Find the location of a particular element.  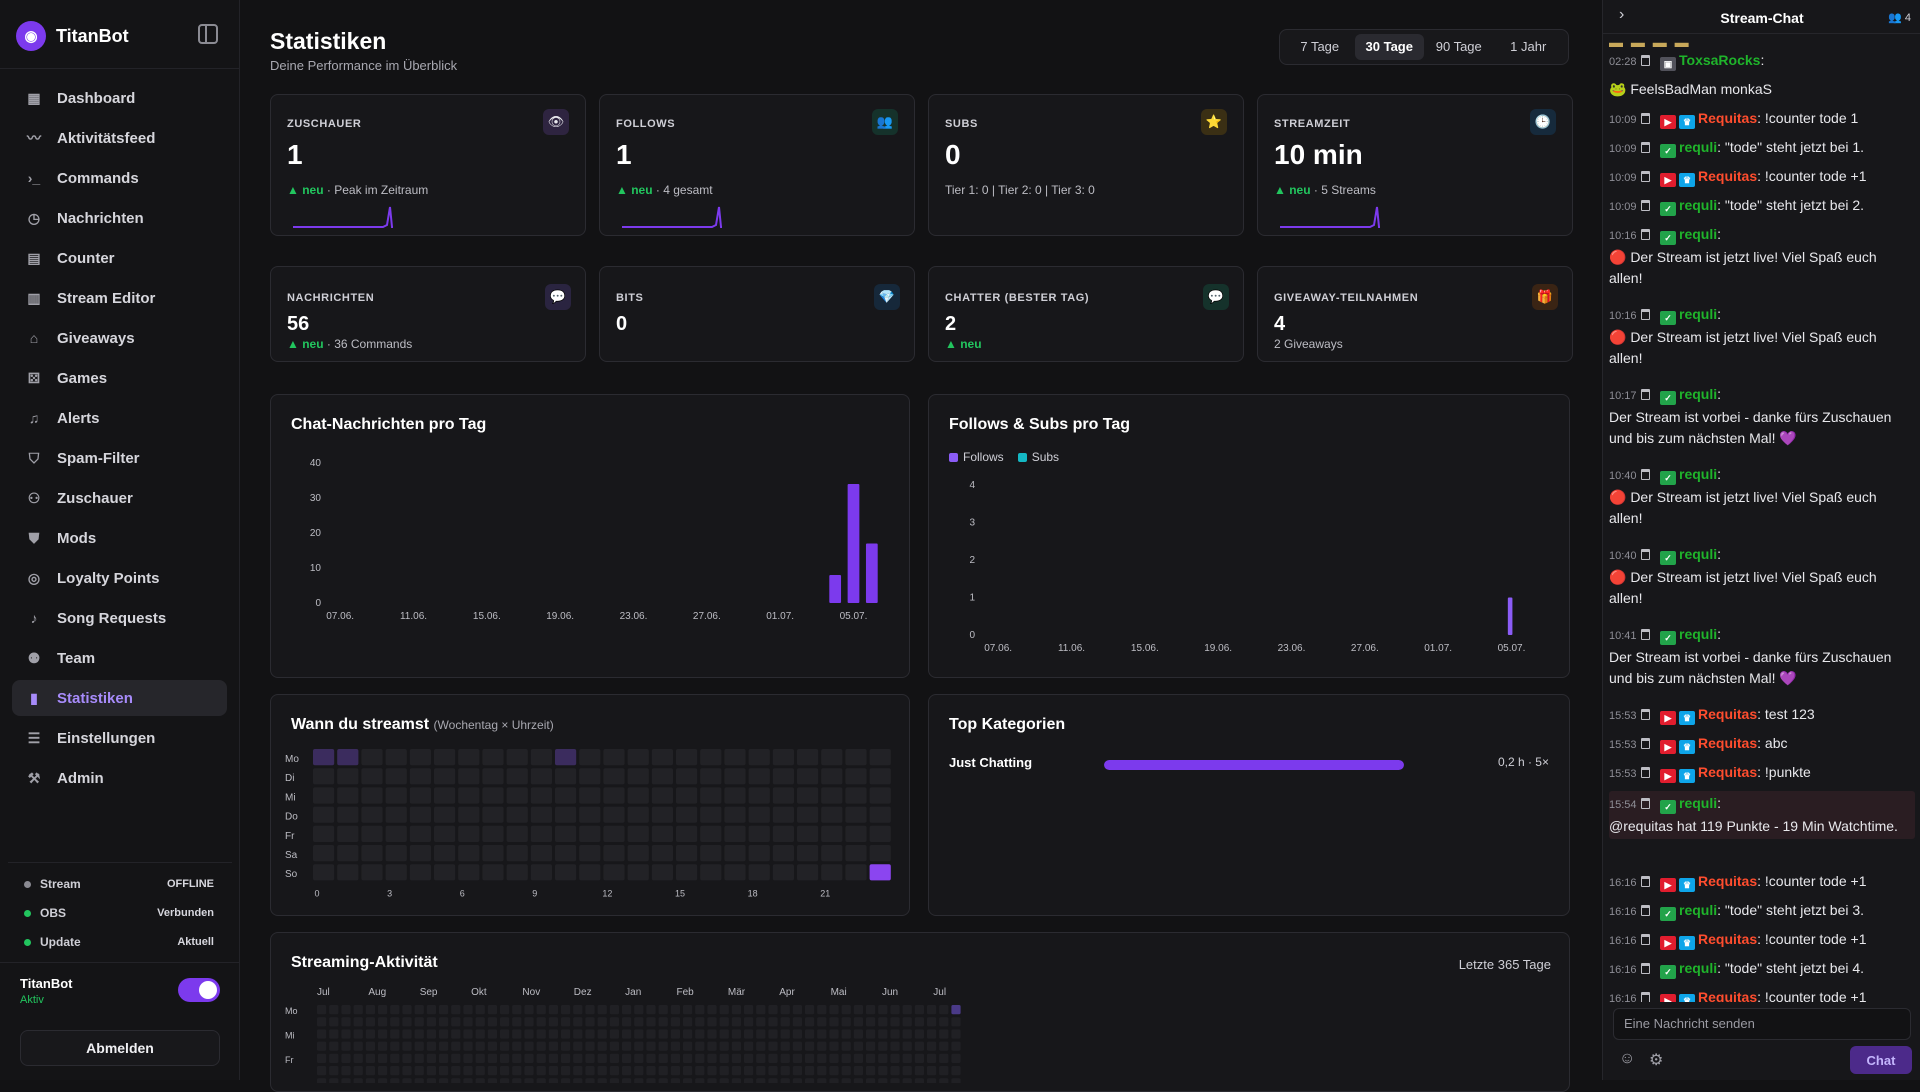

sidebar-item-statistiken: ▮ Statistiken is located at coordinates (119, 698).